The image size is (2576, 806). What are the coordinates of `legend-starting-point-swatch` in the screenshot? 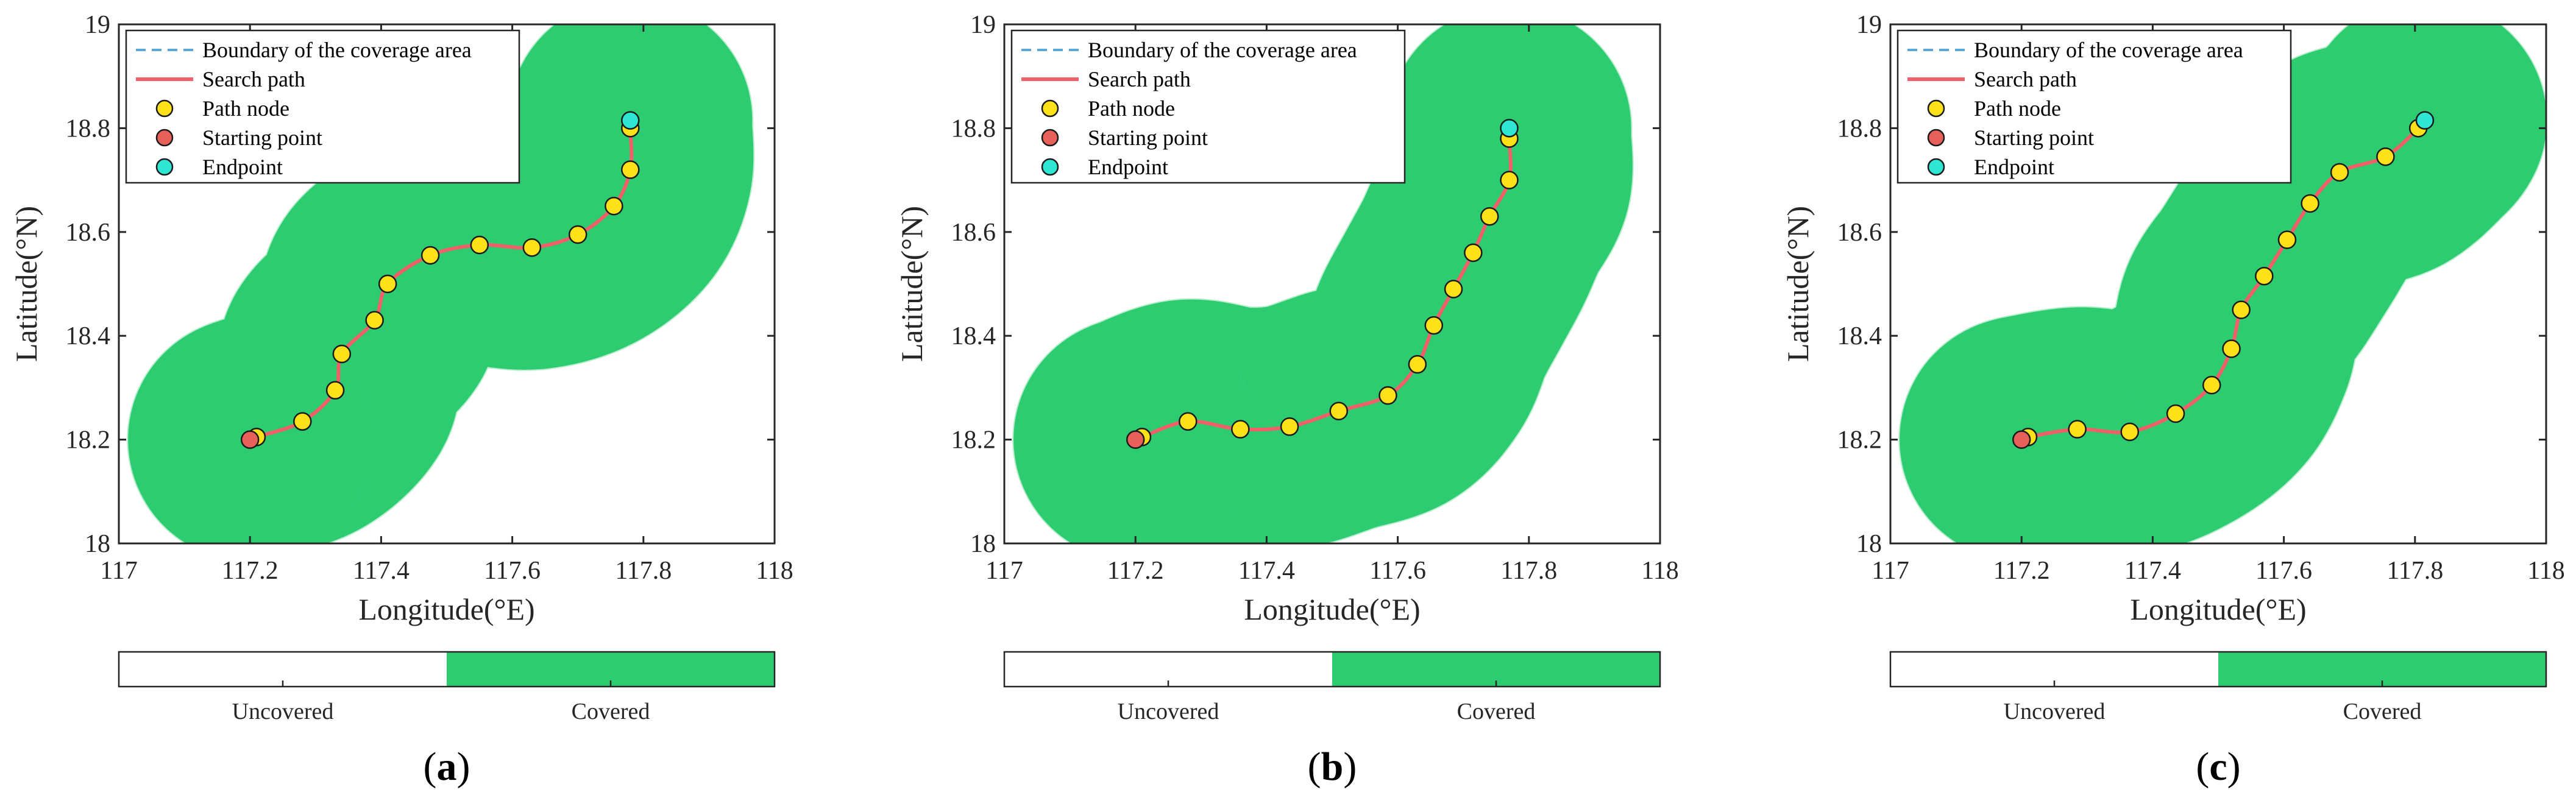 It's located at (164, 138).